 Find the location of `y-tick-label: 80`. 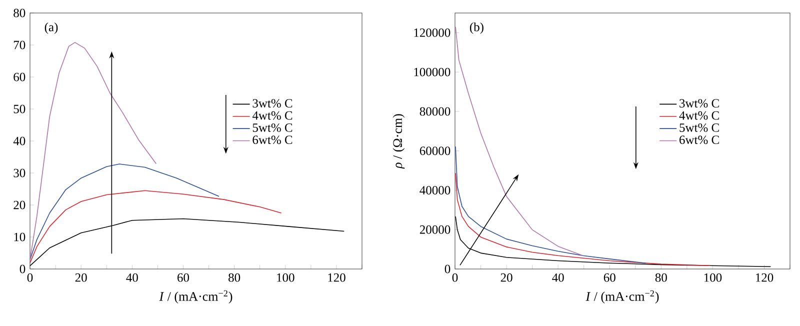

y-tick-label: 80 is located at coordinates (20, 13).